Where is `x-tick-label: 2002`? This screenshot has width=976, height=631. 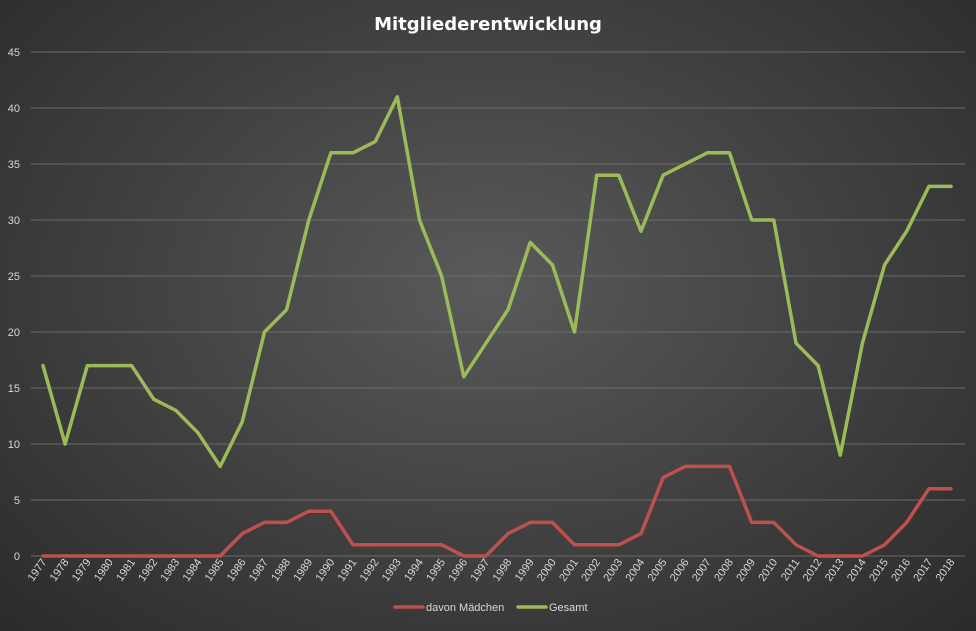
x-tick-label: 2002 is located at coordinates (591, 570).